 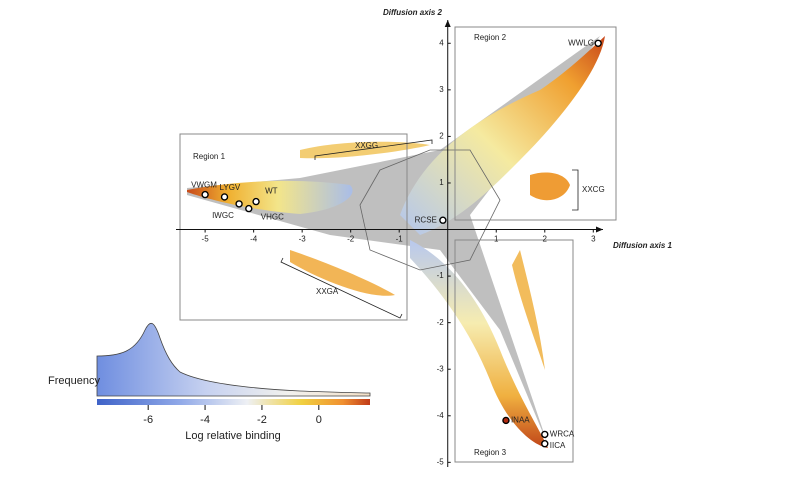 What do you see at coordinates (262, 420) in the screenshot?
I see `colorbar-tick-label: -2` at bounding box center [262, 420].